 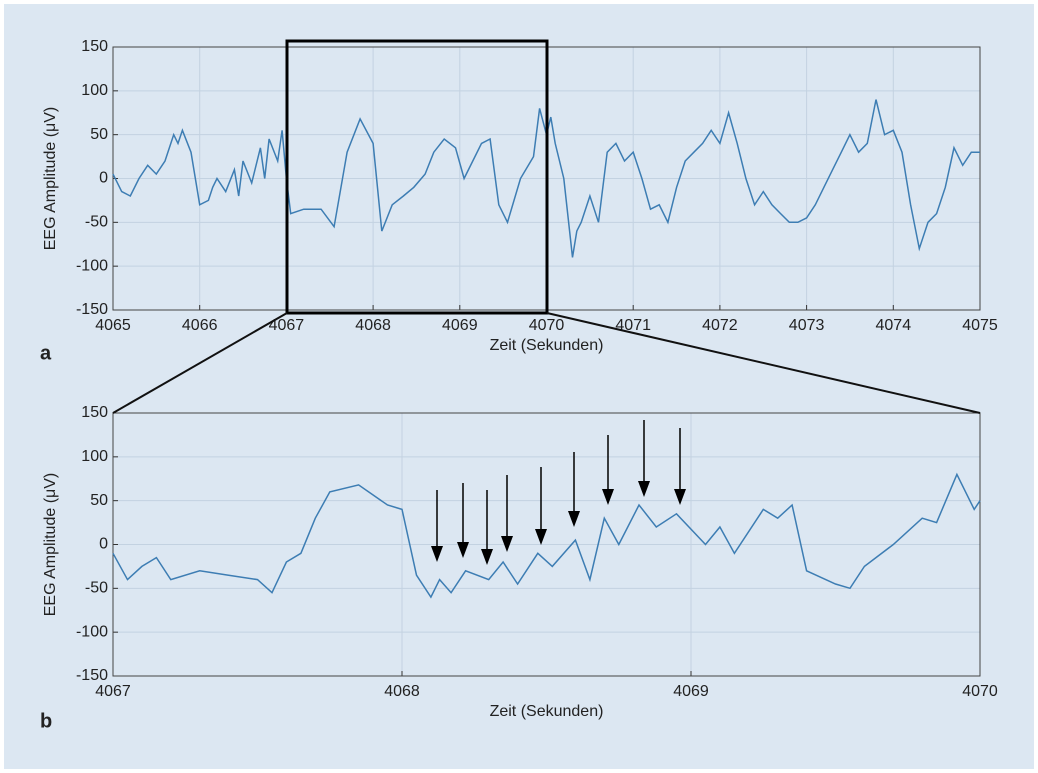 What do you see at coordinates (807, 325) in the screenshot?
I see `x-tick-label: 4073` at bounding box center [807, 325].